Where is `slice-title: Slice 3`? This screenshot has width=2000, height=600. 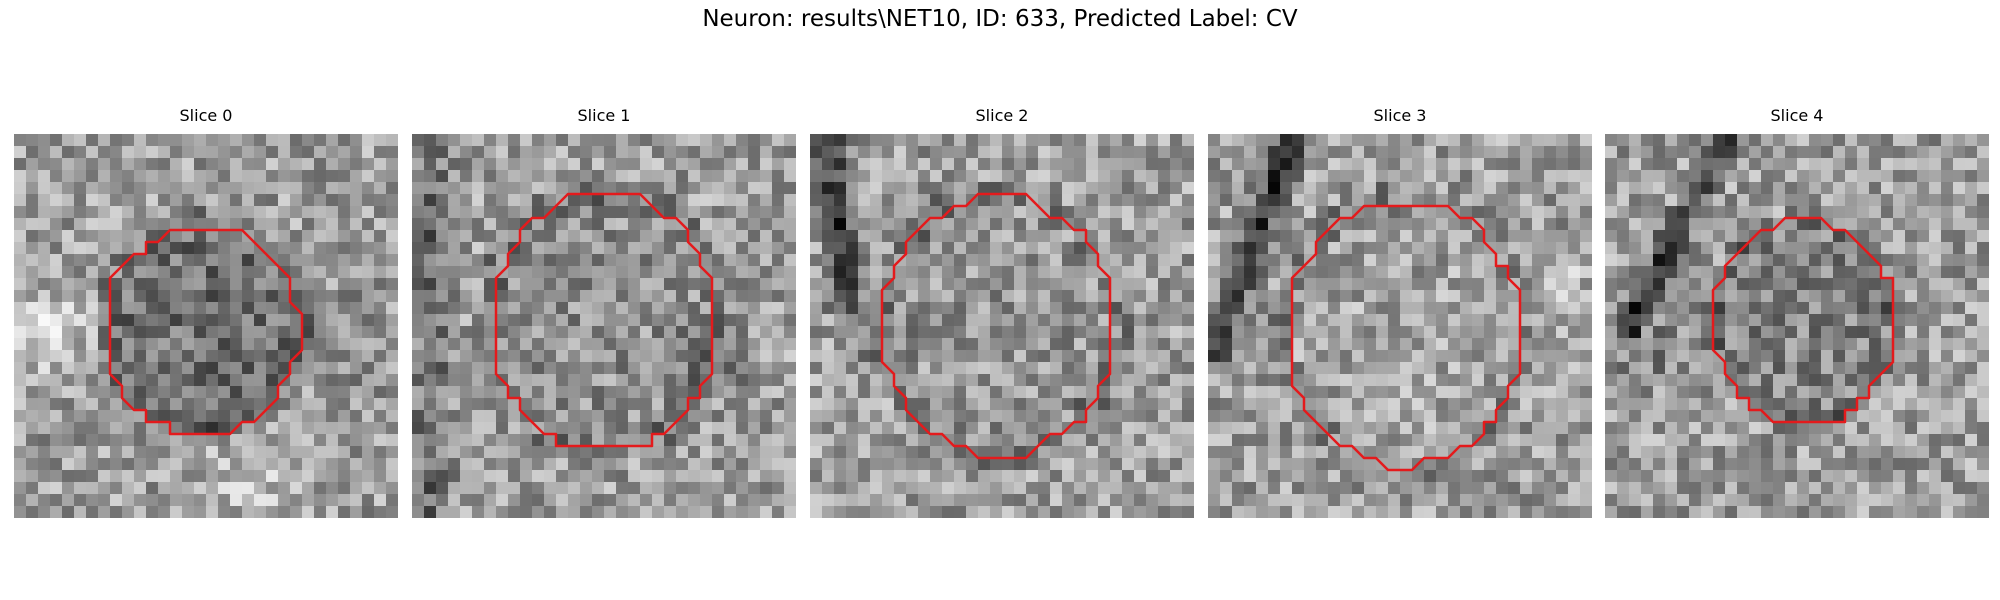 slice-title: Slice 3 is located at coordinates (1400, 115).